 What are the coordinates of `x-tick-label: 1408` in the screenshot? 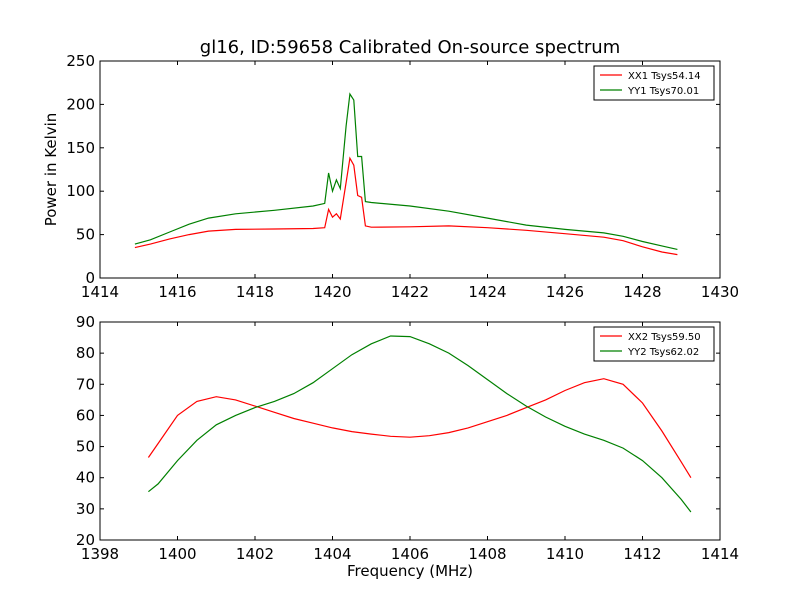 It's located at (487, 554).